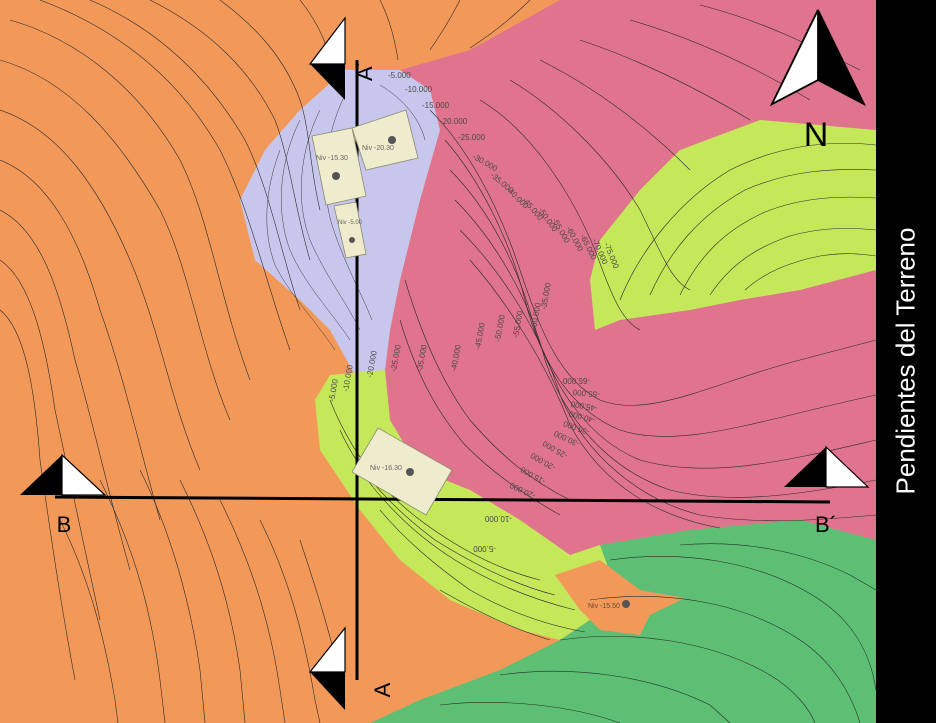  What do you see at coordinates (604, 606) in the screenshot?
I see `level-label-5: Niv -15.50` at bounding box center [604, 606].